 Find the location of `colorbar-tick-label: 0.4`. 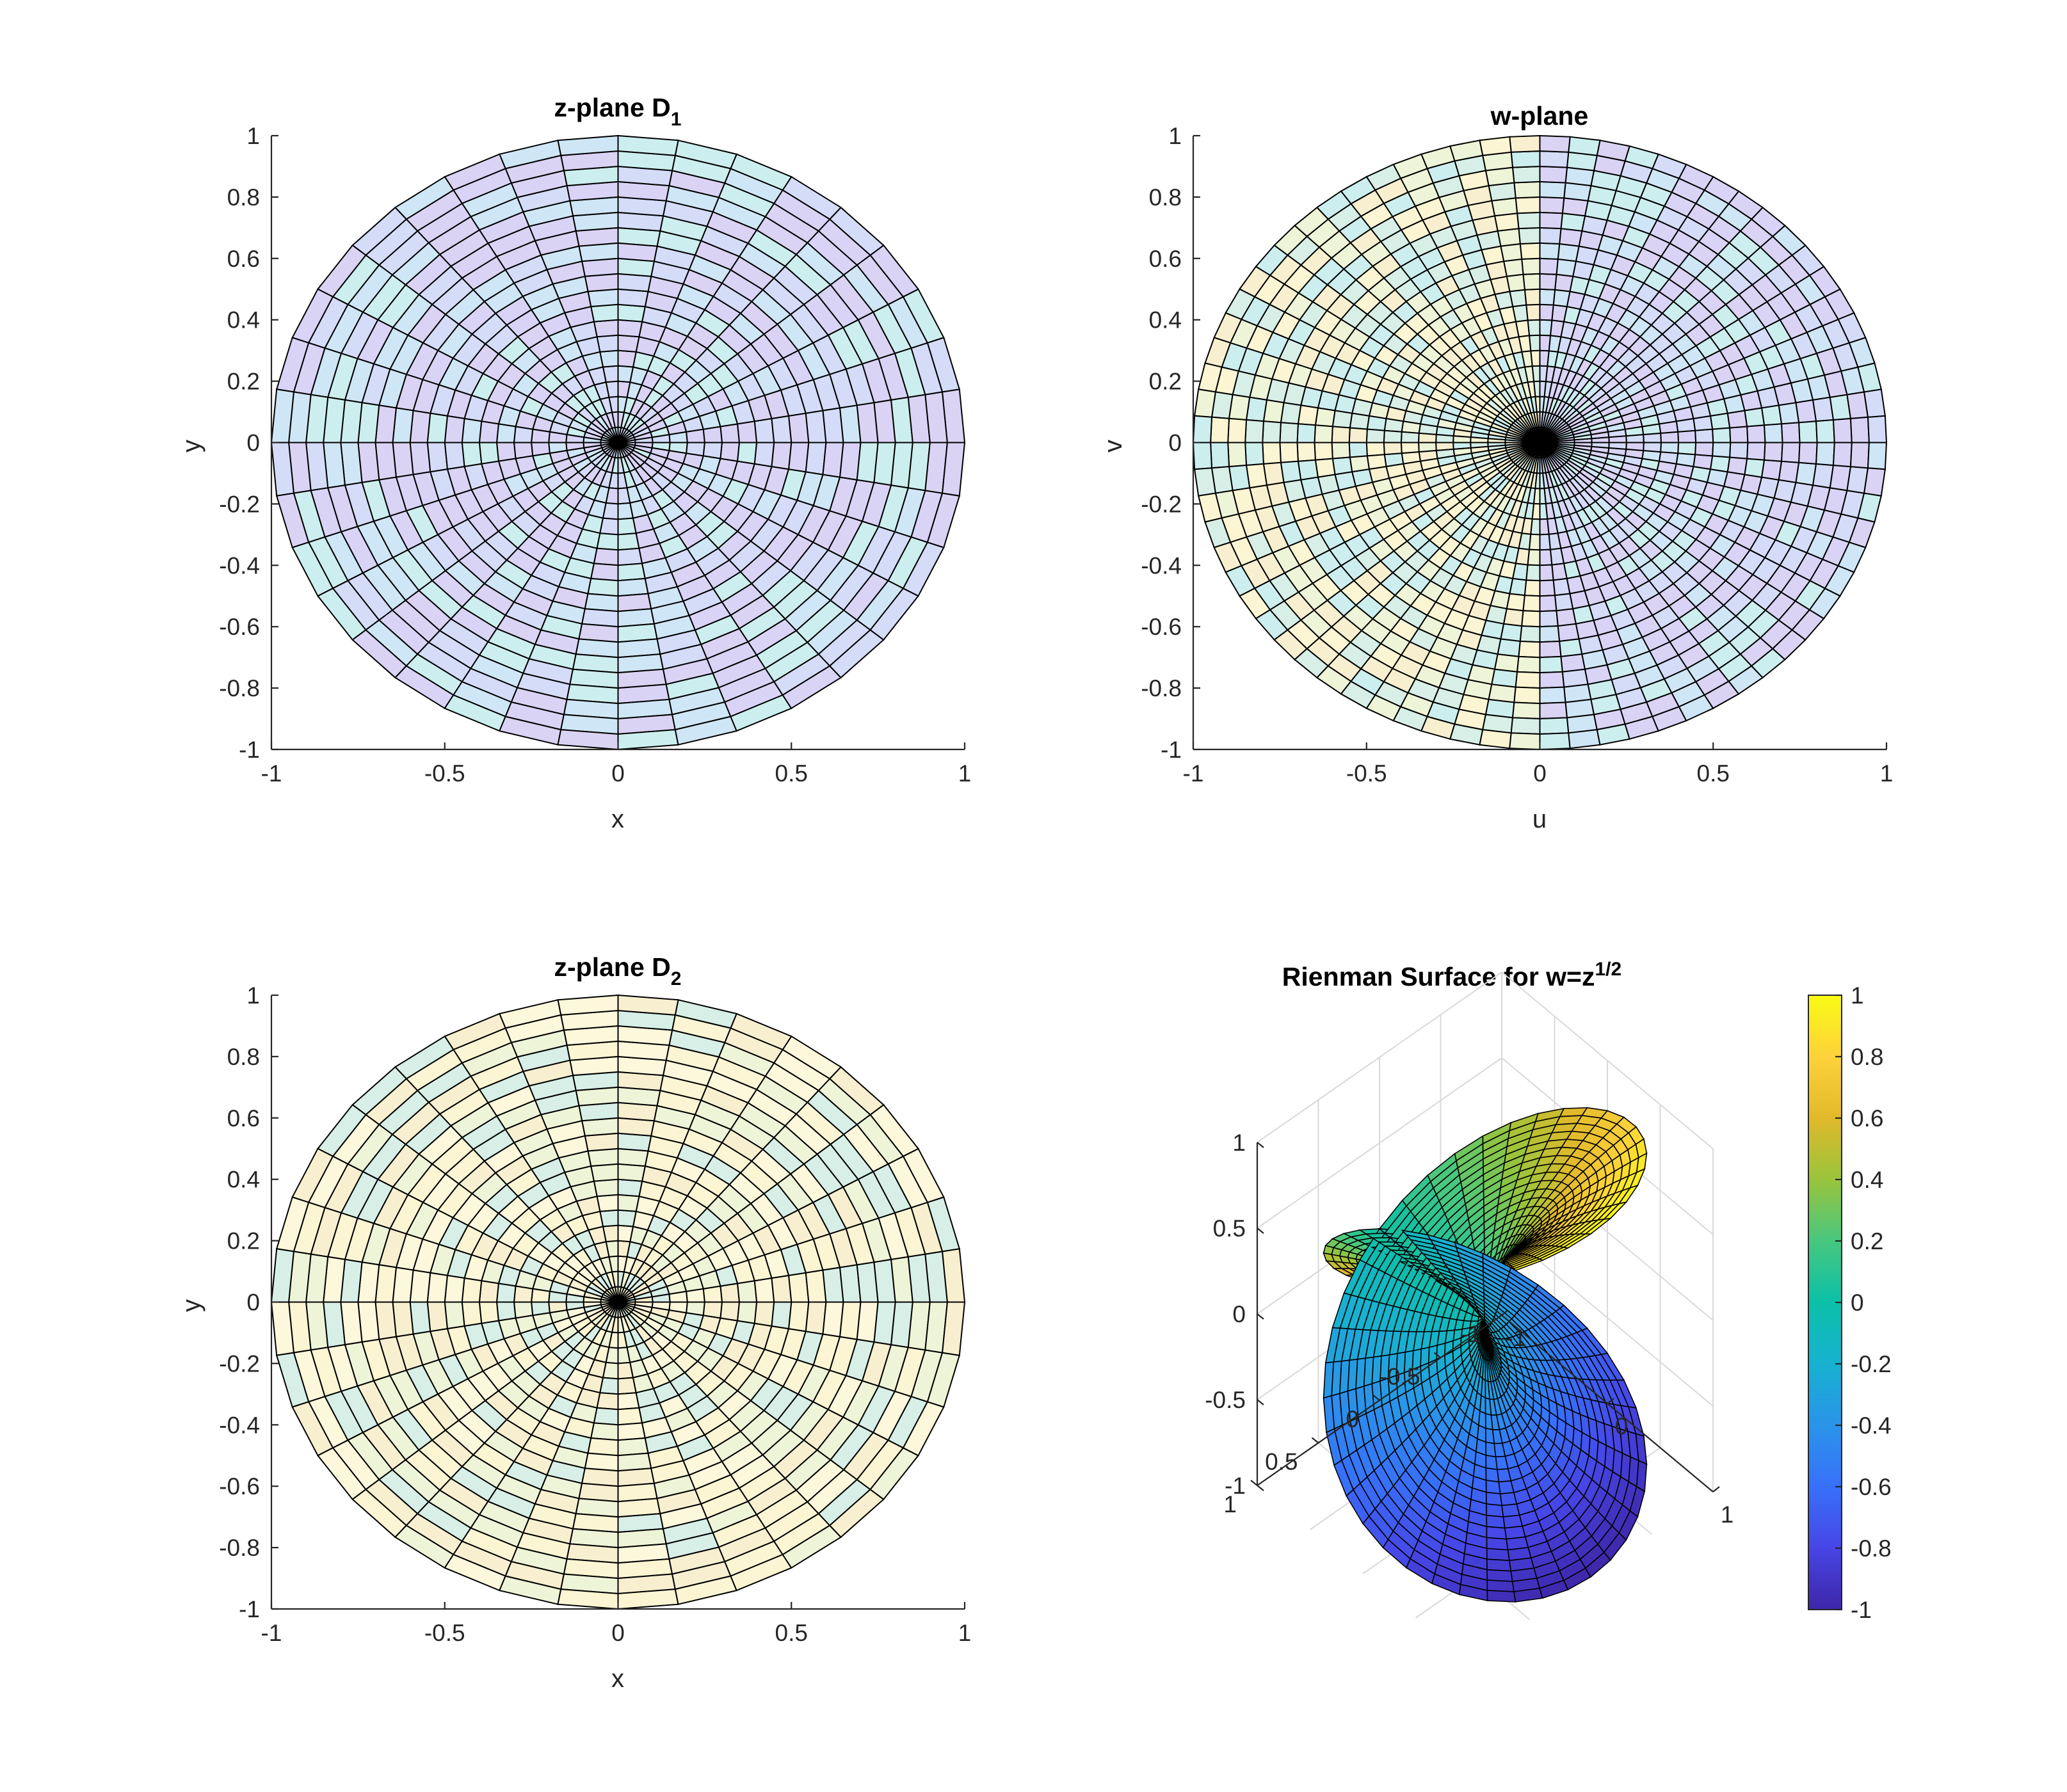

colorbar-tick-label: 0.4 is located at coordinates (1867, 1180).